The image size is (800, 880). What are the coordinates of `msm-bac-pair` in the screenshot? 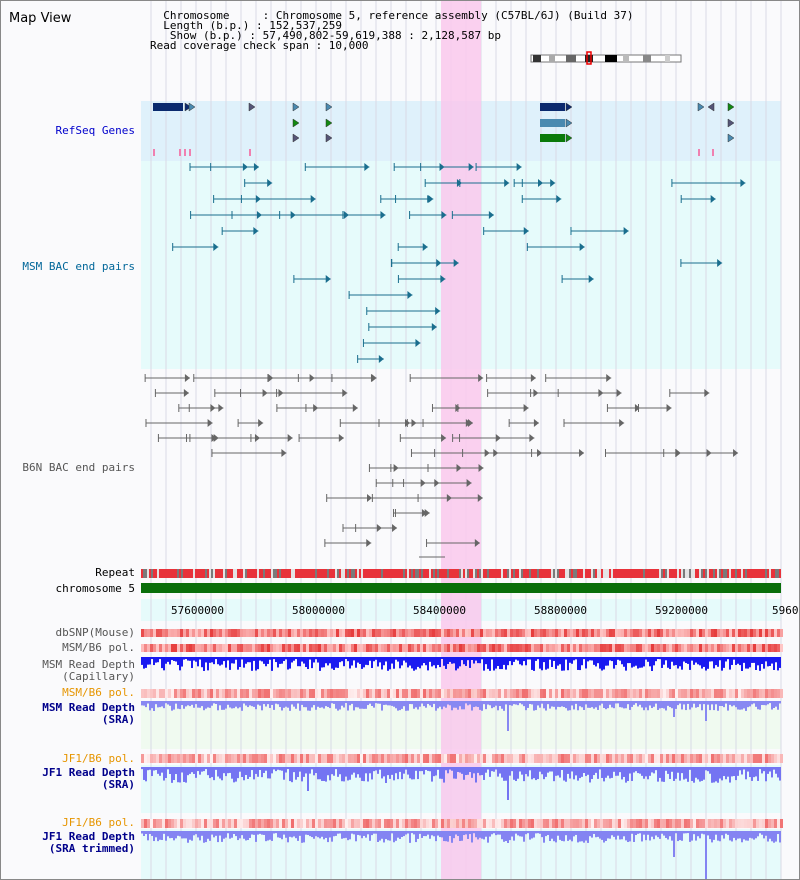 It's located at (256, 167).